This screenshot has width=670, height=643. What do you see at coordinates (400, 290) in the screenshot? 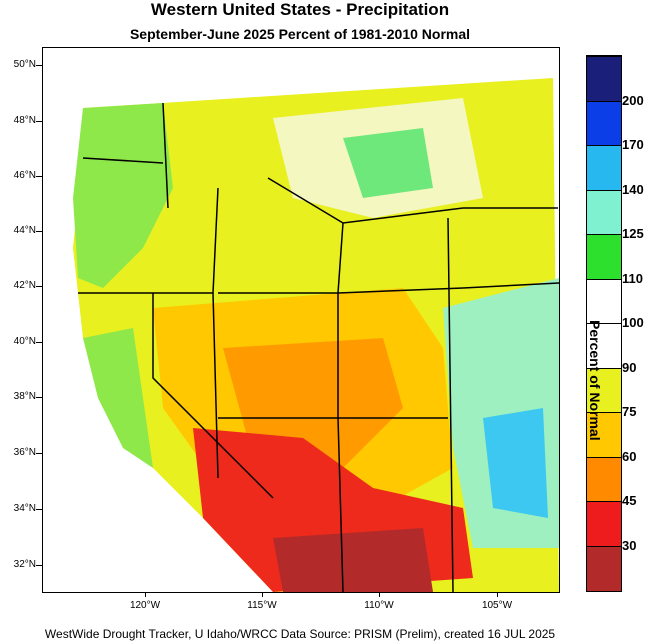
I see `wy-co-border` at bounding box center [400, 290].